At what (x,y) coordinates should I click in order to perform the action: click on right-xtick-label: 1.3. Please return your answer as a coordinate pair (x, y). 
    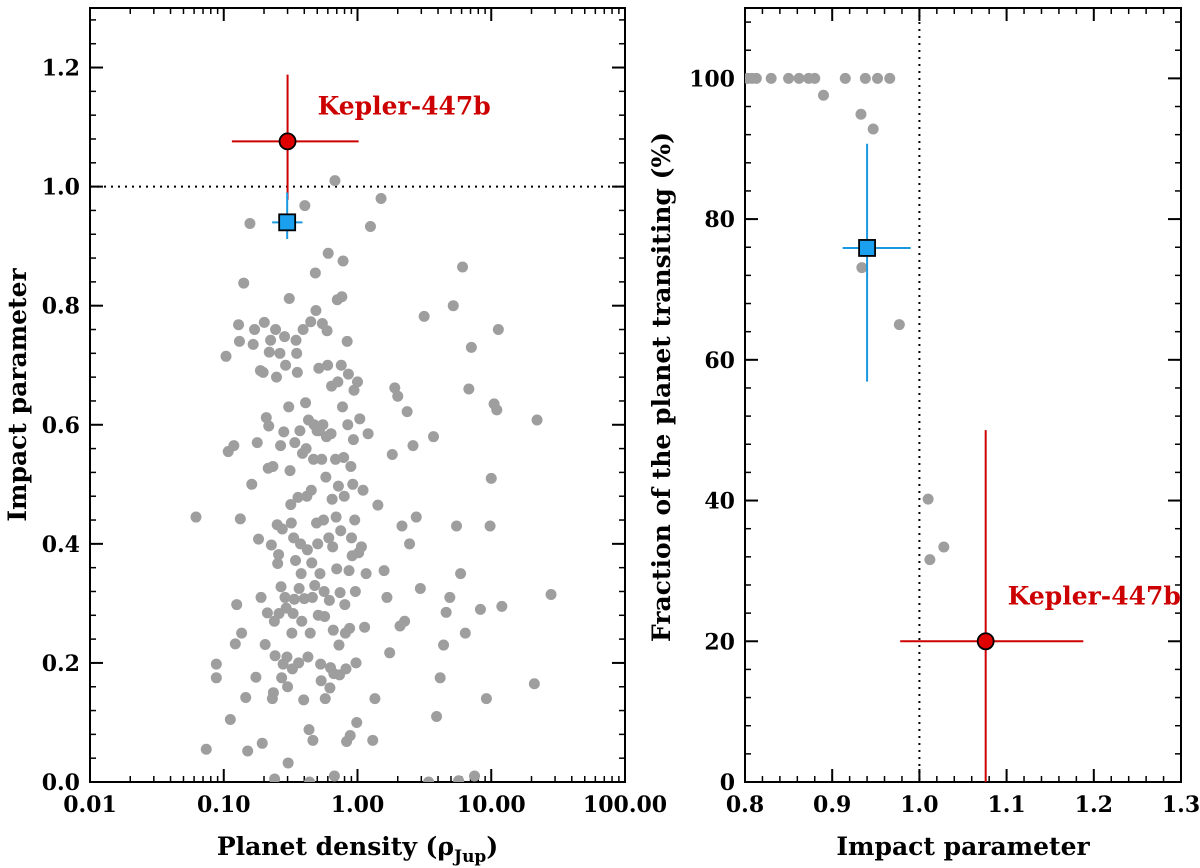
    Looking at the image, I should click on (1181, 805).